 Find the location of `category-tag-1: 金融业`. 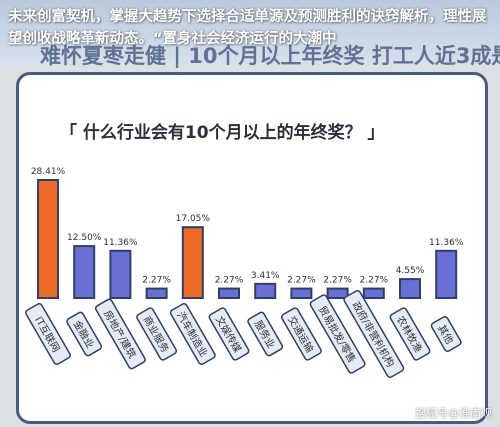

category-tag-1: 金融业 is located at coordinates (84, 334).